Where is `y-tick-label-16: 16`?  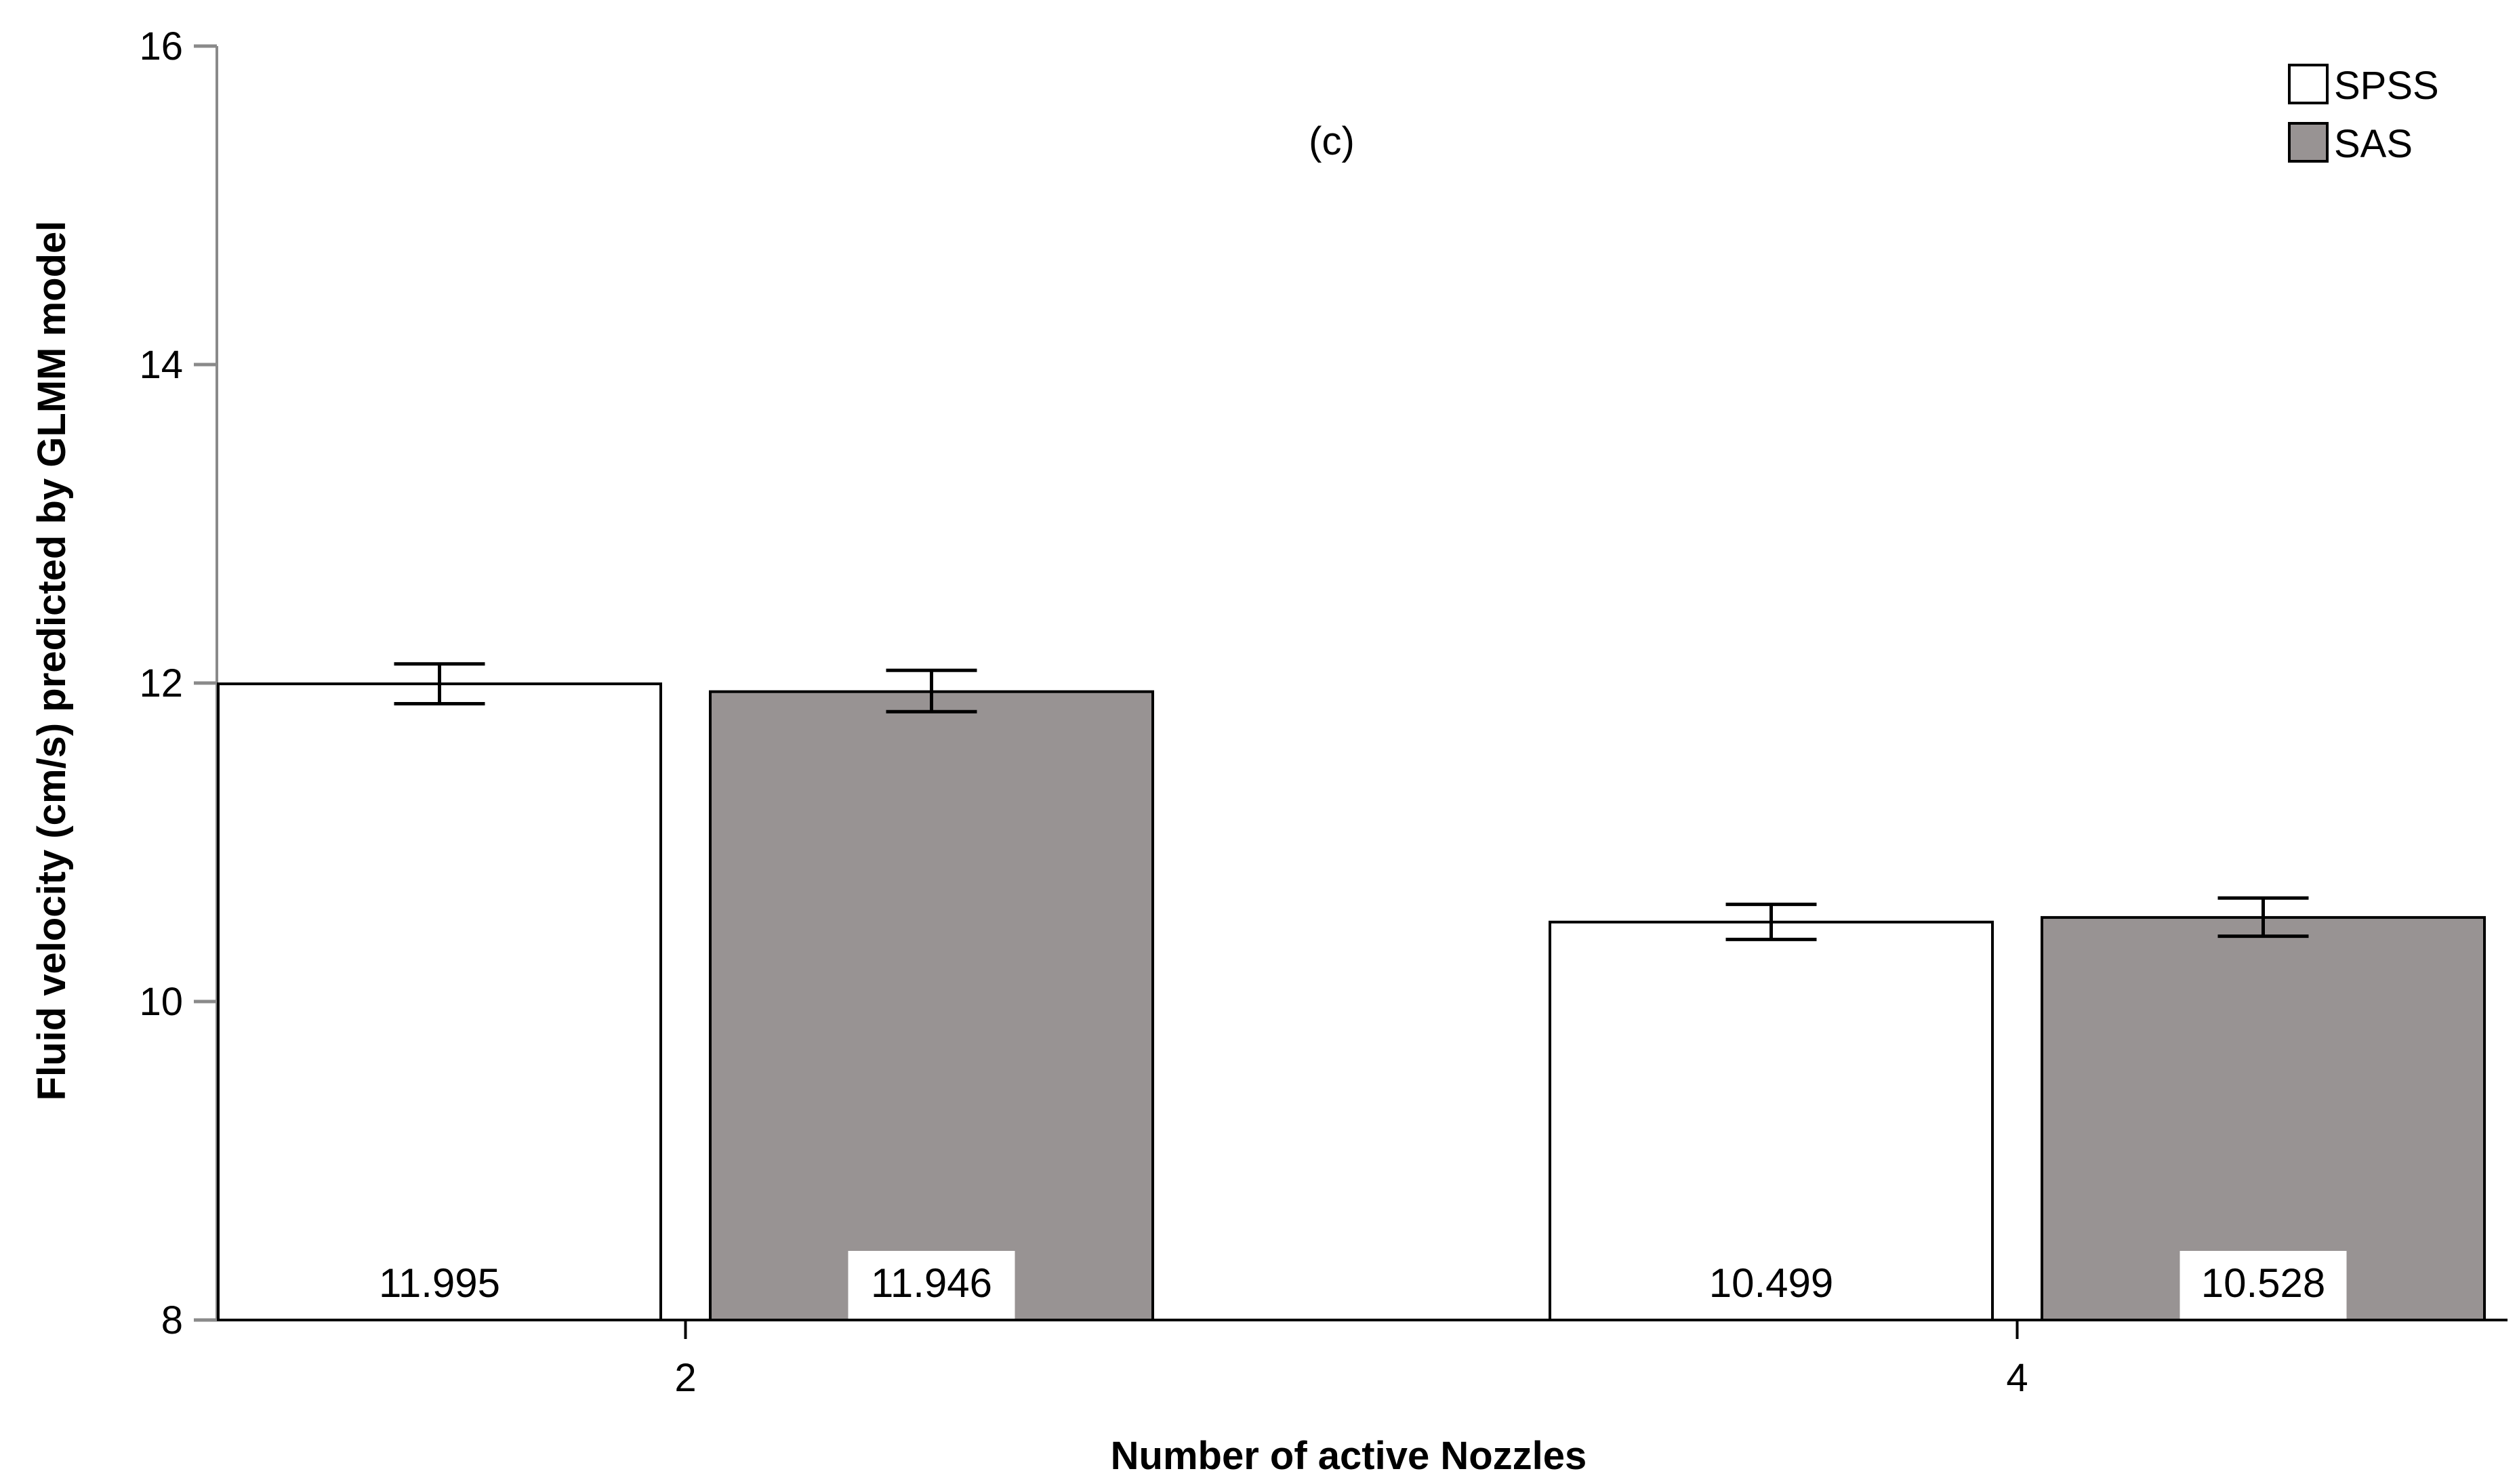
y-tick-label-16: 16 is located at coordinates (161, 46).